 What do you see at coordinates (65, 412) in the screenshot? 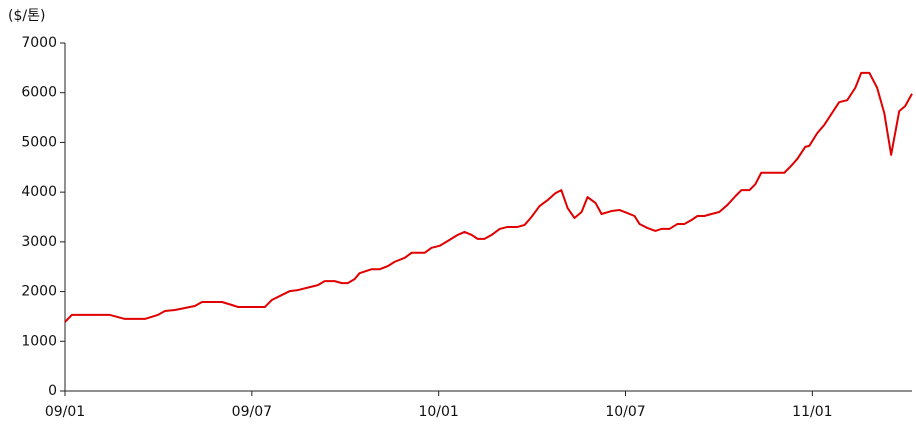
I see `x-tick-label: 09/01` at bounding box center [65, 412].